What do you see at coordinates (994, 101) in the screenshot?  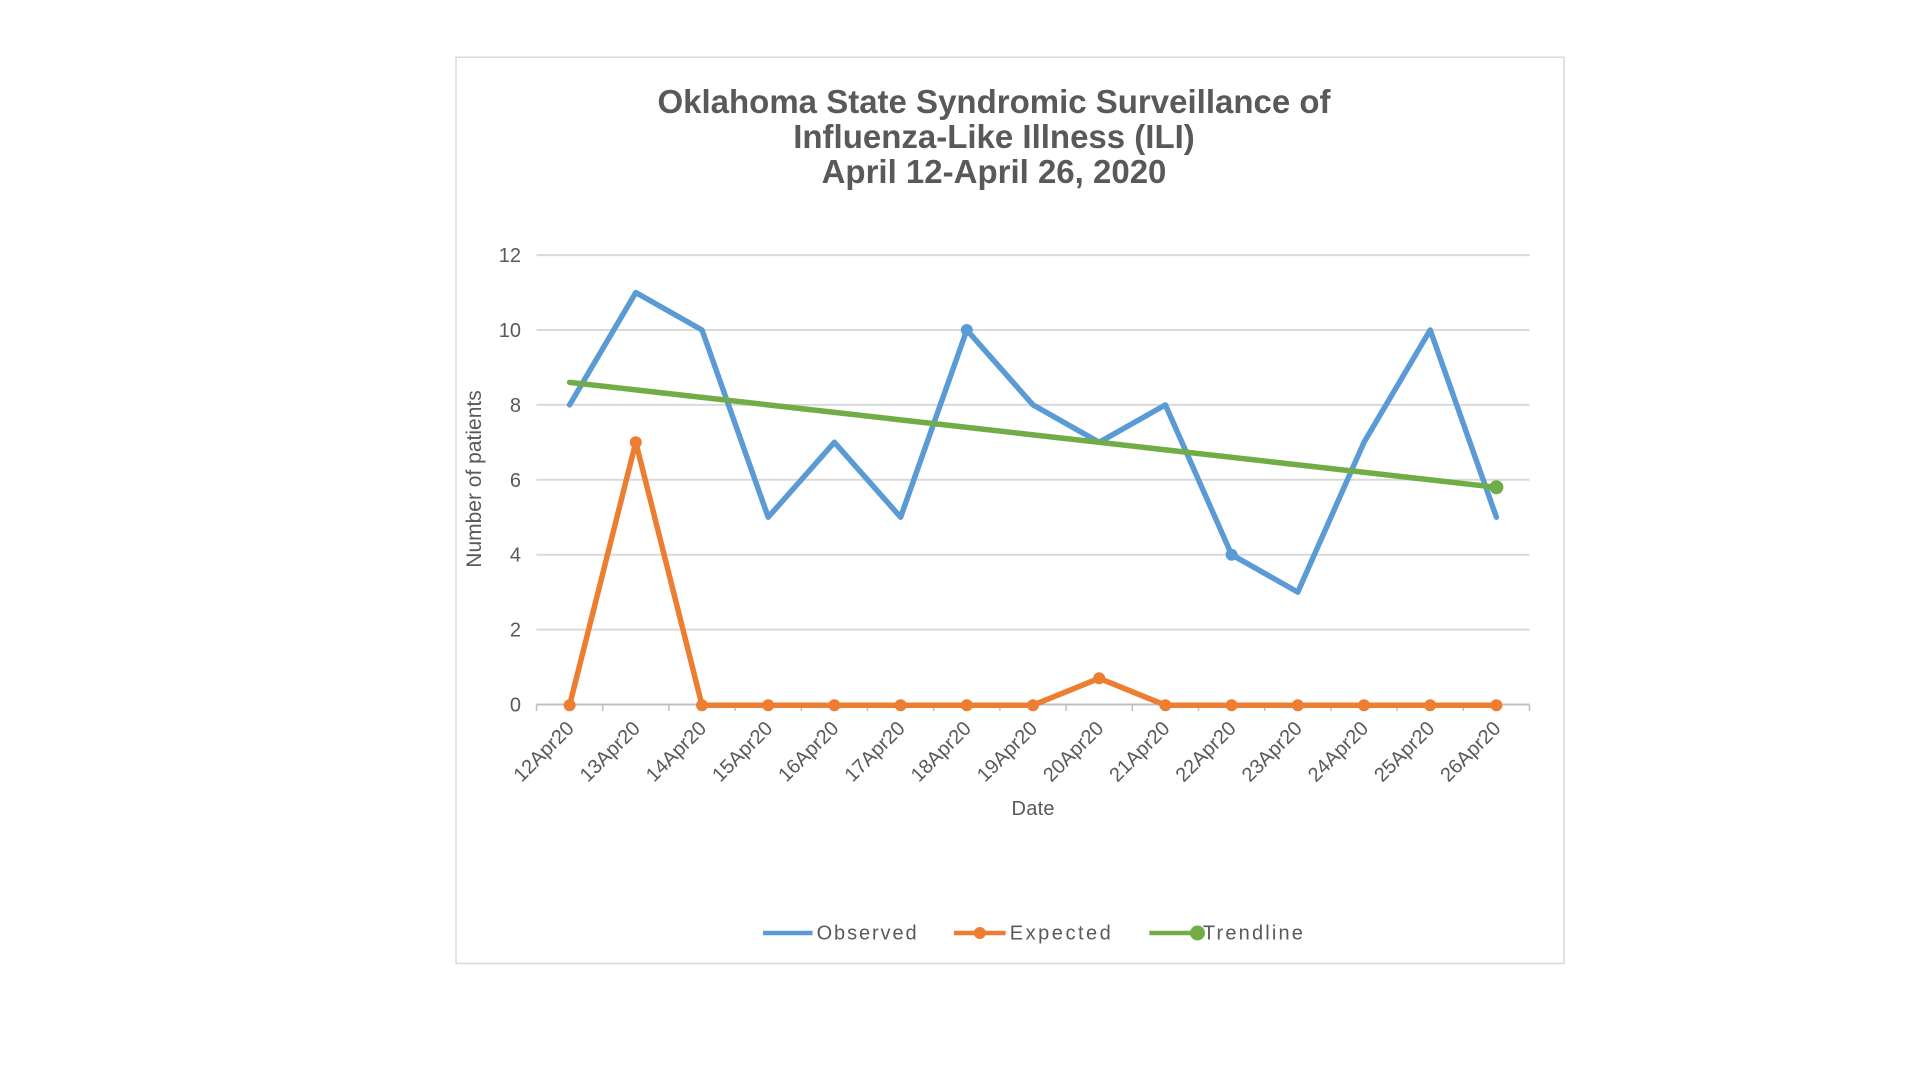 I see `svg-text:Oklahoma State Syndromic Surve: Oklahoma State Syndromic Surveillance of` at bounding box center [994, 101].